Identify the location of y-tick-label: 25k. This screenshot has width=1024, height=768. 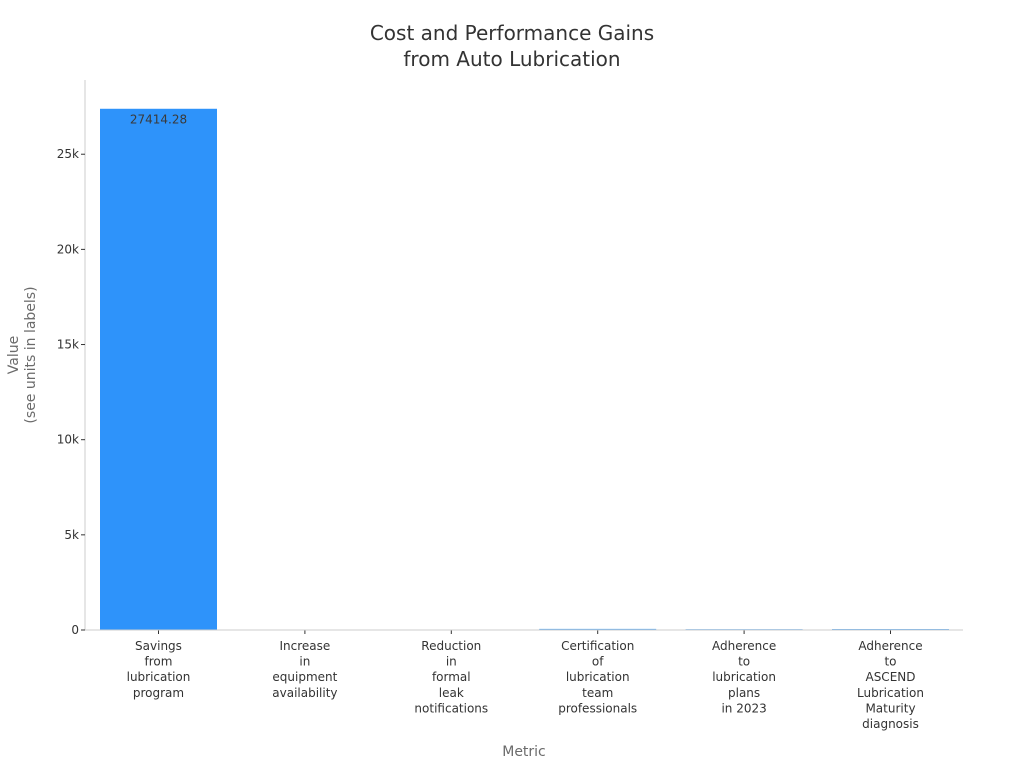
(68, 154).